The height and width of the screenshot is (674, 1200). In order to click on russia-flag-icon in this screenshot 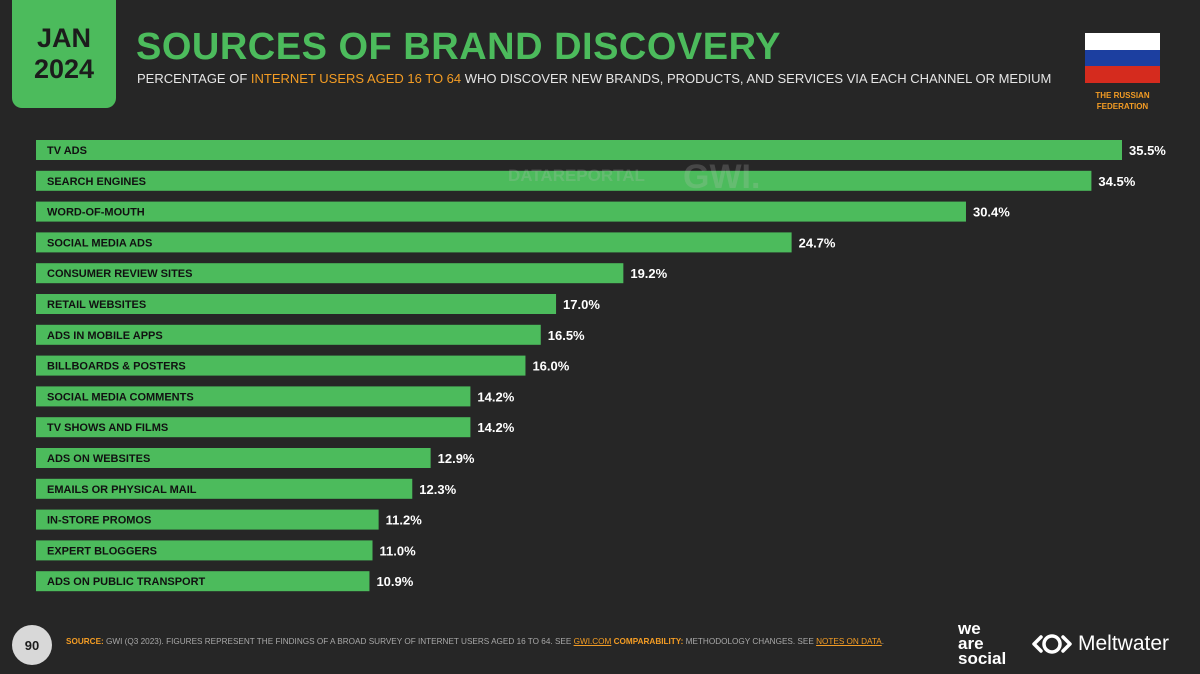, I will do `click(1122, 58)`.